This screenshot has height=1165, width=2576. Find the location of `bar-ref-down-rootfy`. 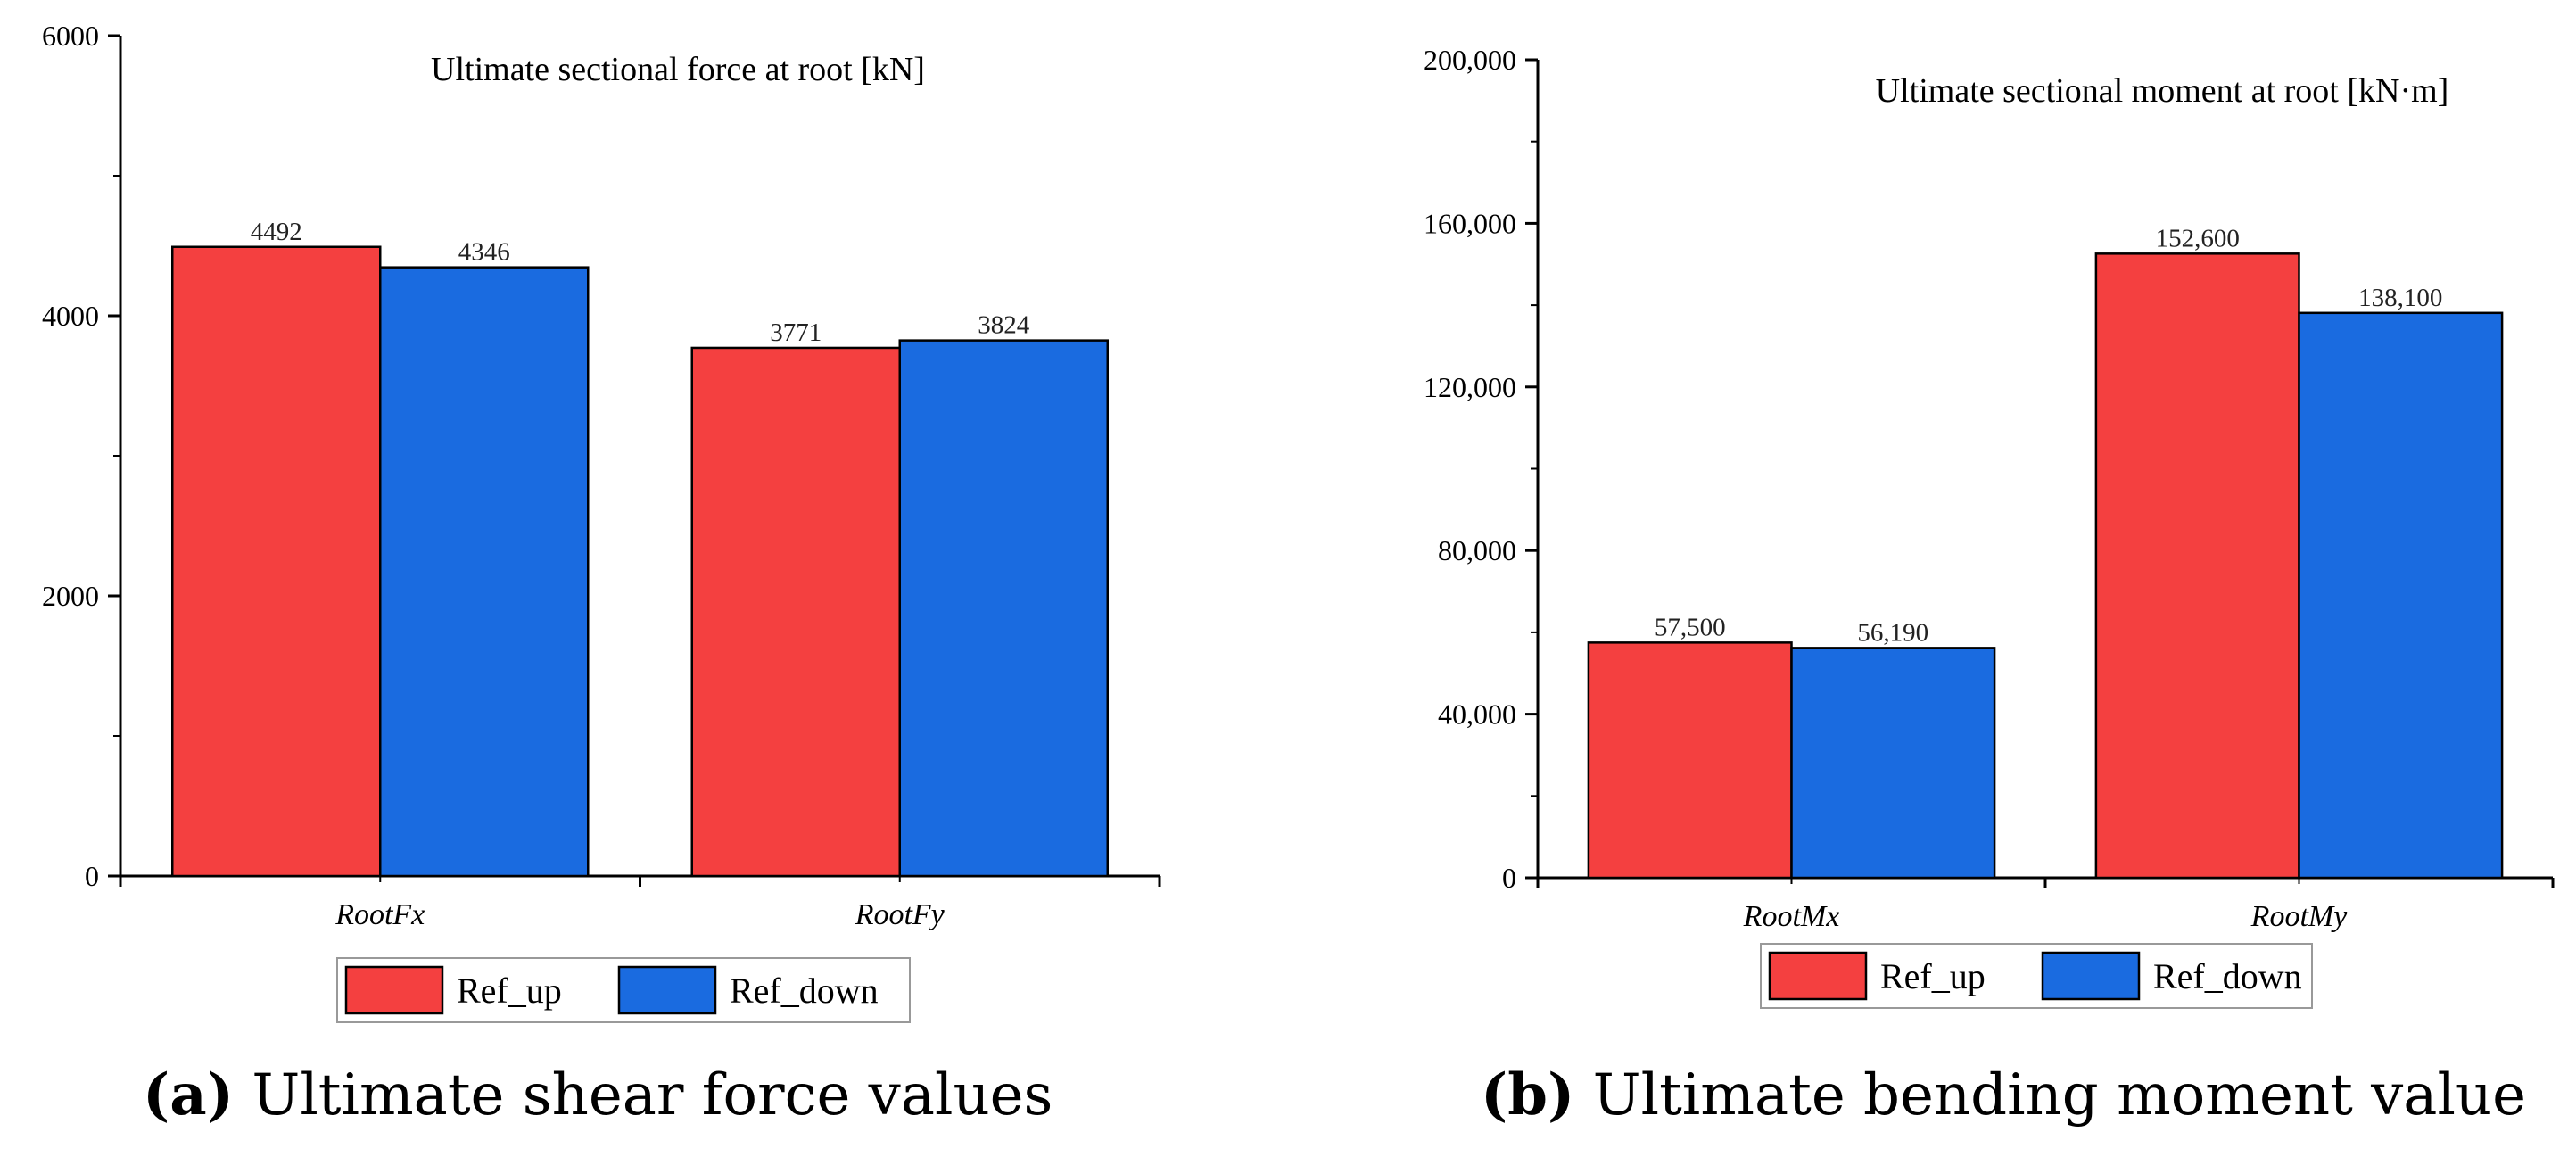

bar-ref-down-rootfy is located at coordinates (1004, 608).